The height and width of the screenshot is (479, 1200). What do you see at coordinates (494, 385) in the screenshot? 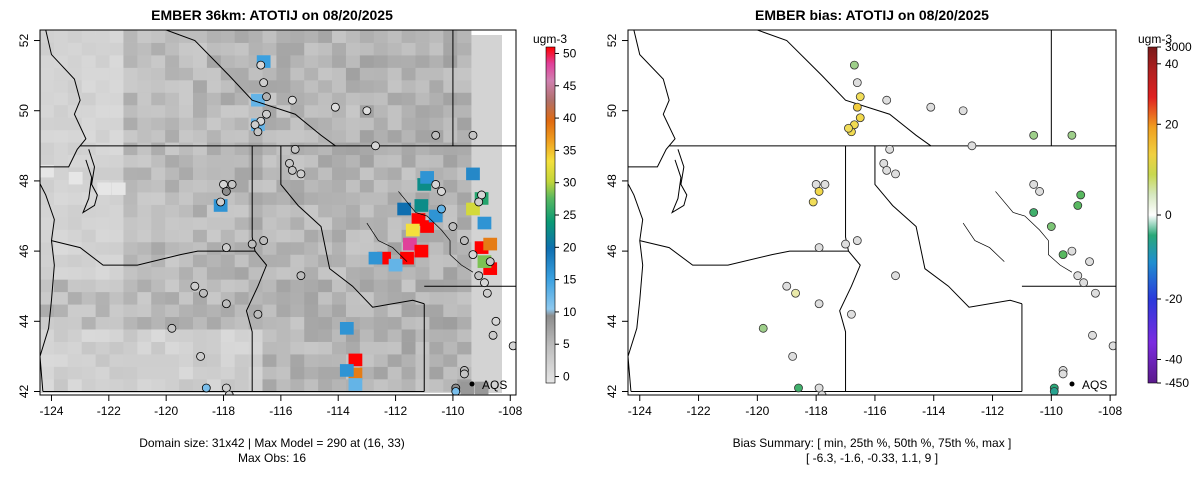
I see `left-legend-label: AQS` at bounding box center [494, 385].